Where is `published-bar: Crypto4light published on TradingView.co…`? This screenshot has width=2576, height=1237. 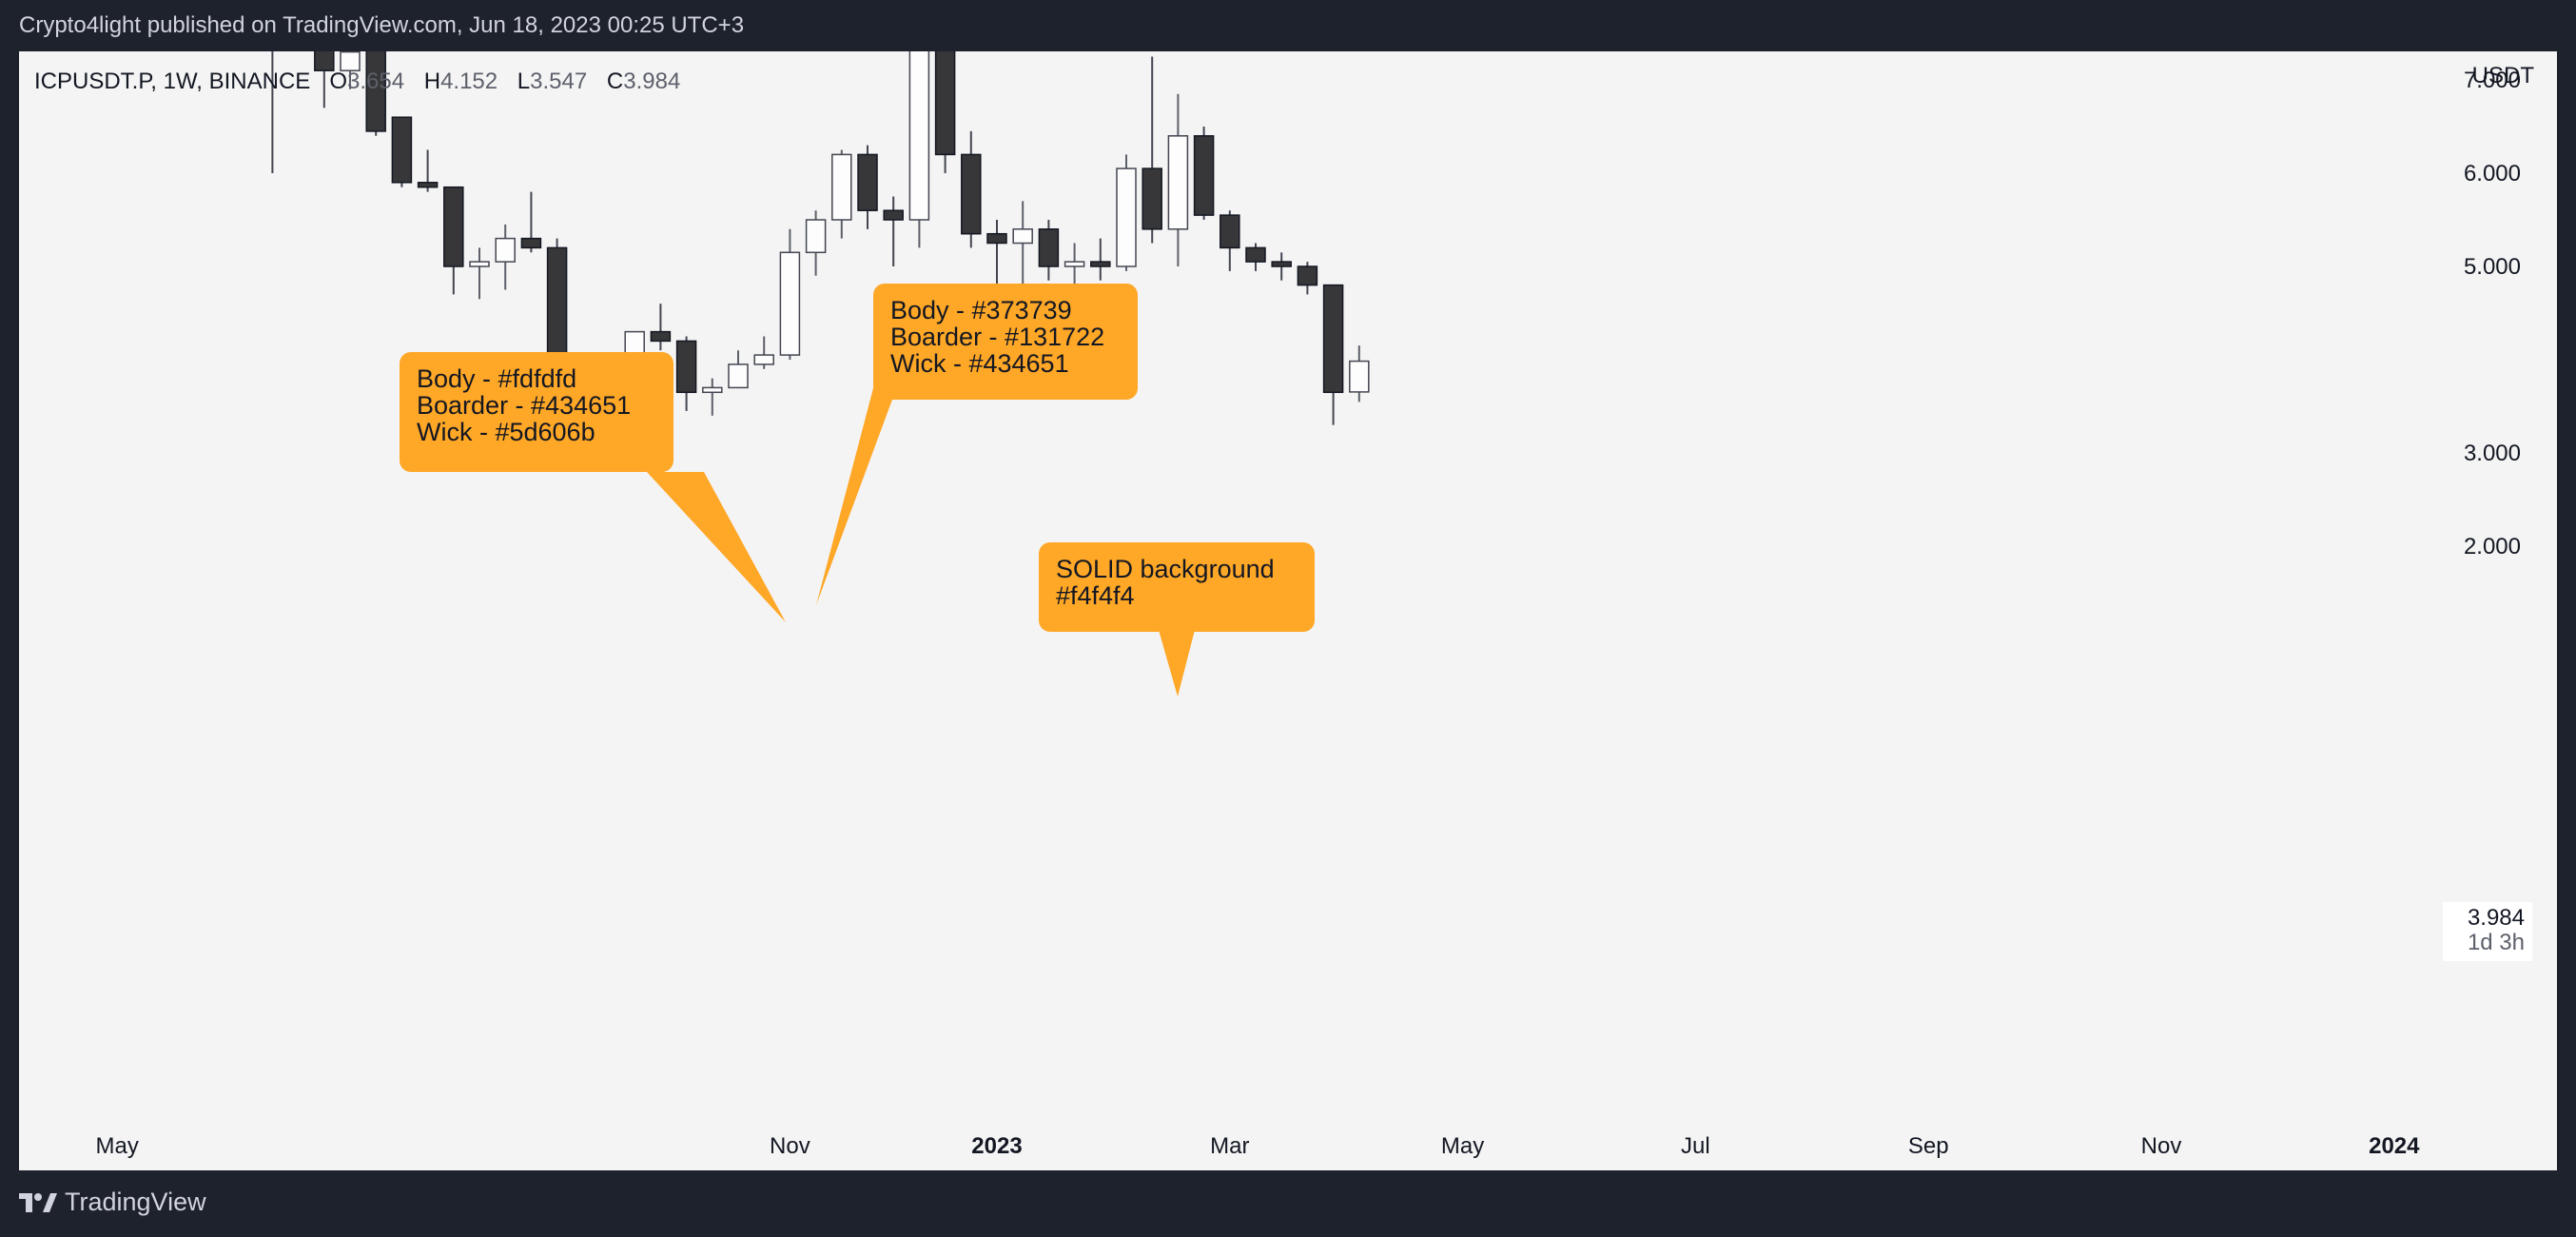 published-bar: Crypto4light published on TradingView.co… is located at coordinates (1288, 26).